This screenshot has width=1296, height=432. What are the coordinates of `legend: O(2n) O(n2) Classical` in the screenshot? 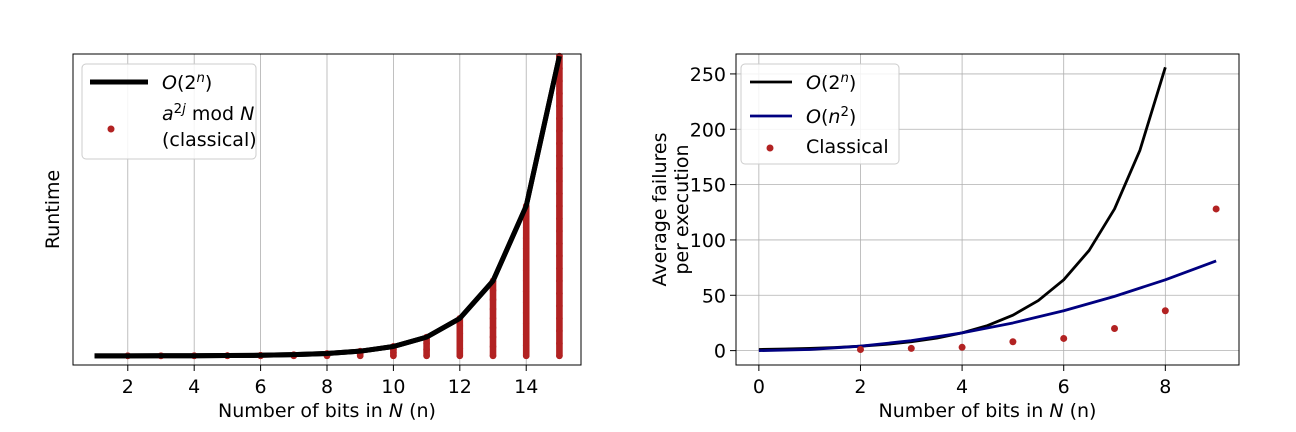 It's located at (820, 114).